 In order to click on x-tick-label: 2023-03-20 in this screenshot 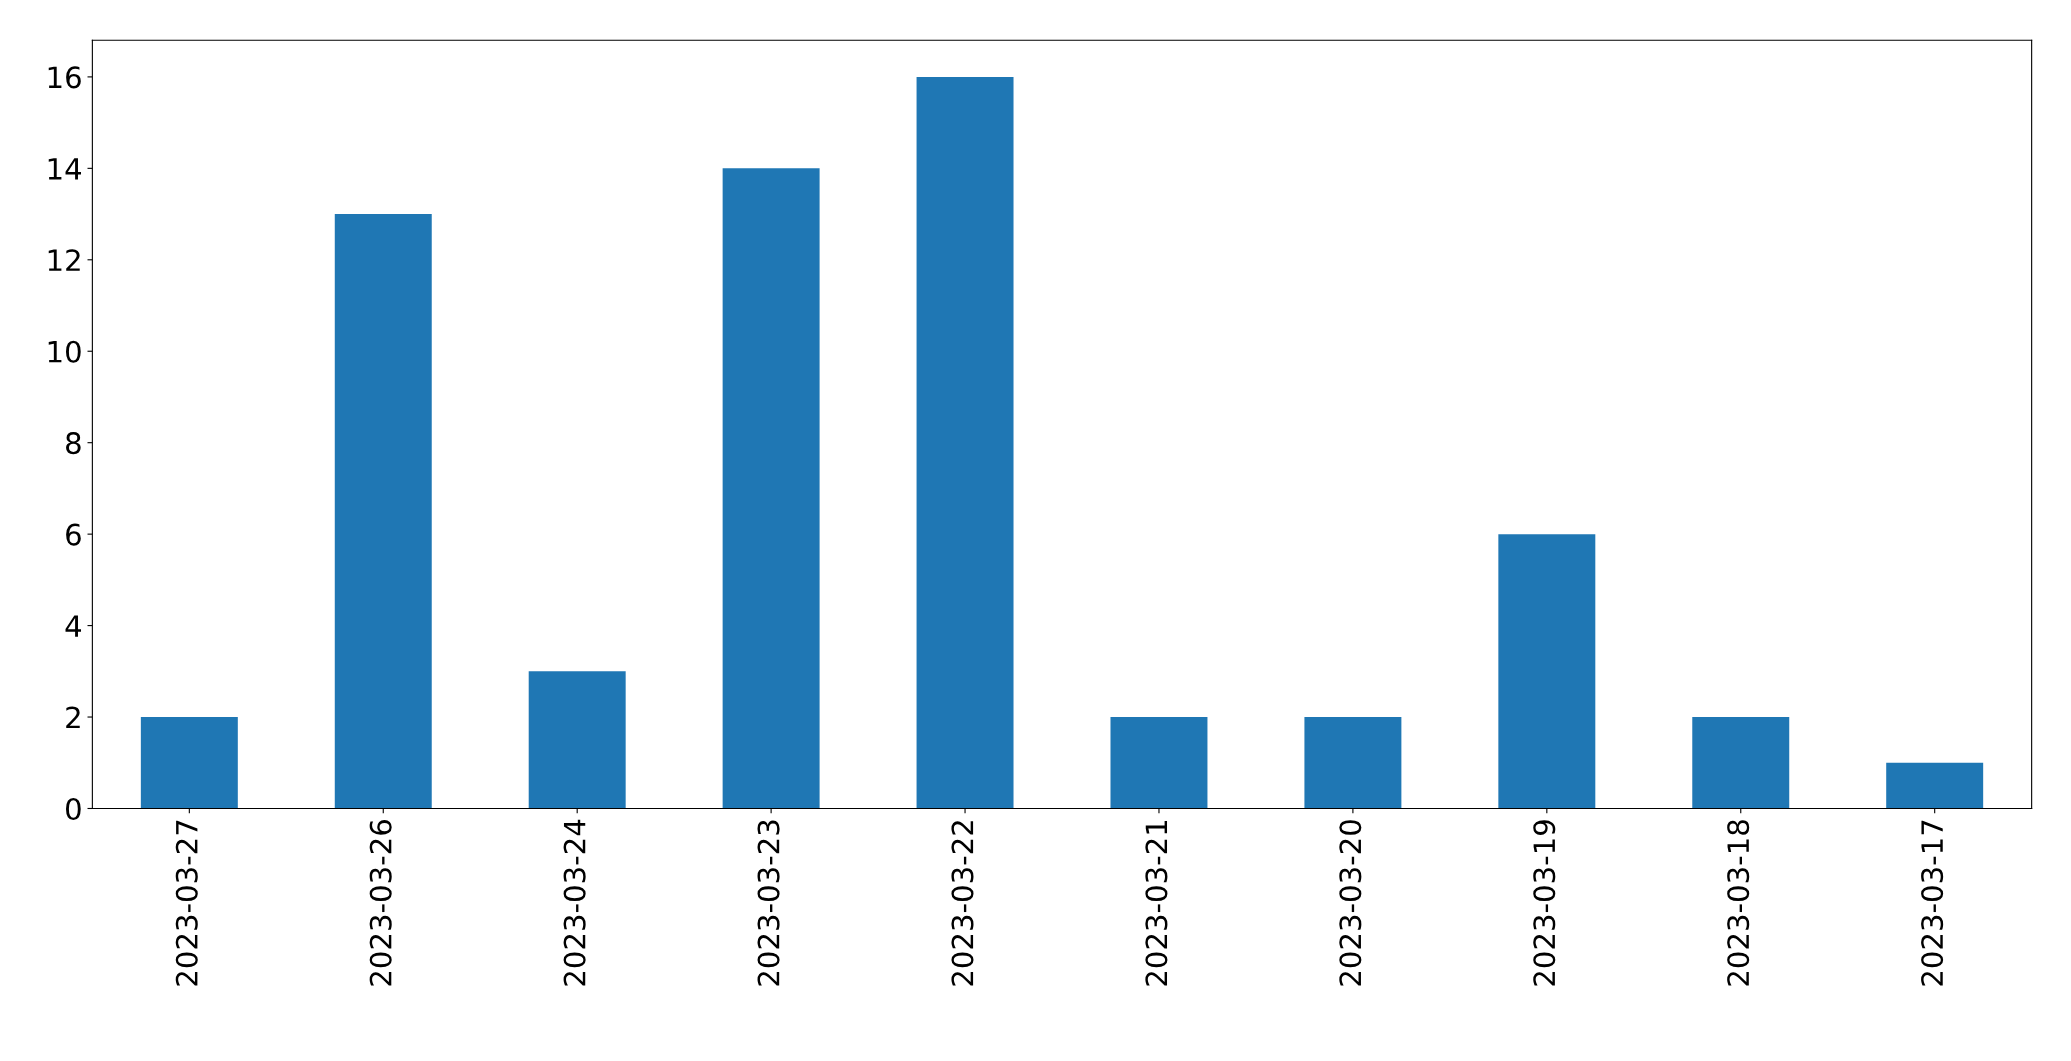, I will do `click(1350, 903)`.